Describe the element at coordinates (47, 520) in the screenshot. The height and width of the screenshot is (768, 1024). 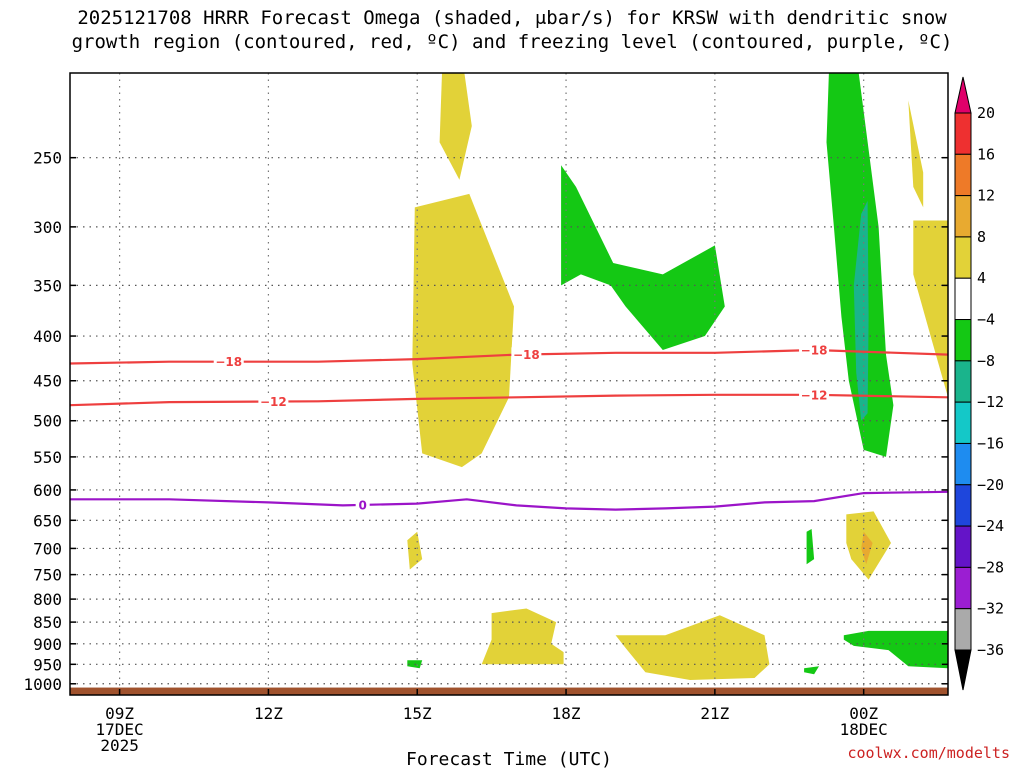
I see `y-tick-label-650: 650` at that location.